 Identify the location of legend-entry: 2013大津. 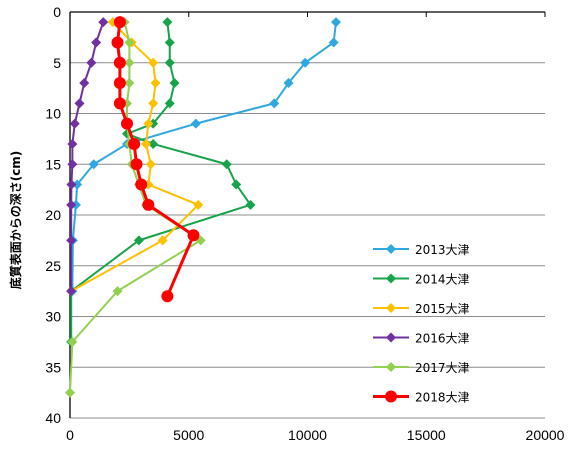
(421, 250).